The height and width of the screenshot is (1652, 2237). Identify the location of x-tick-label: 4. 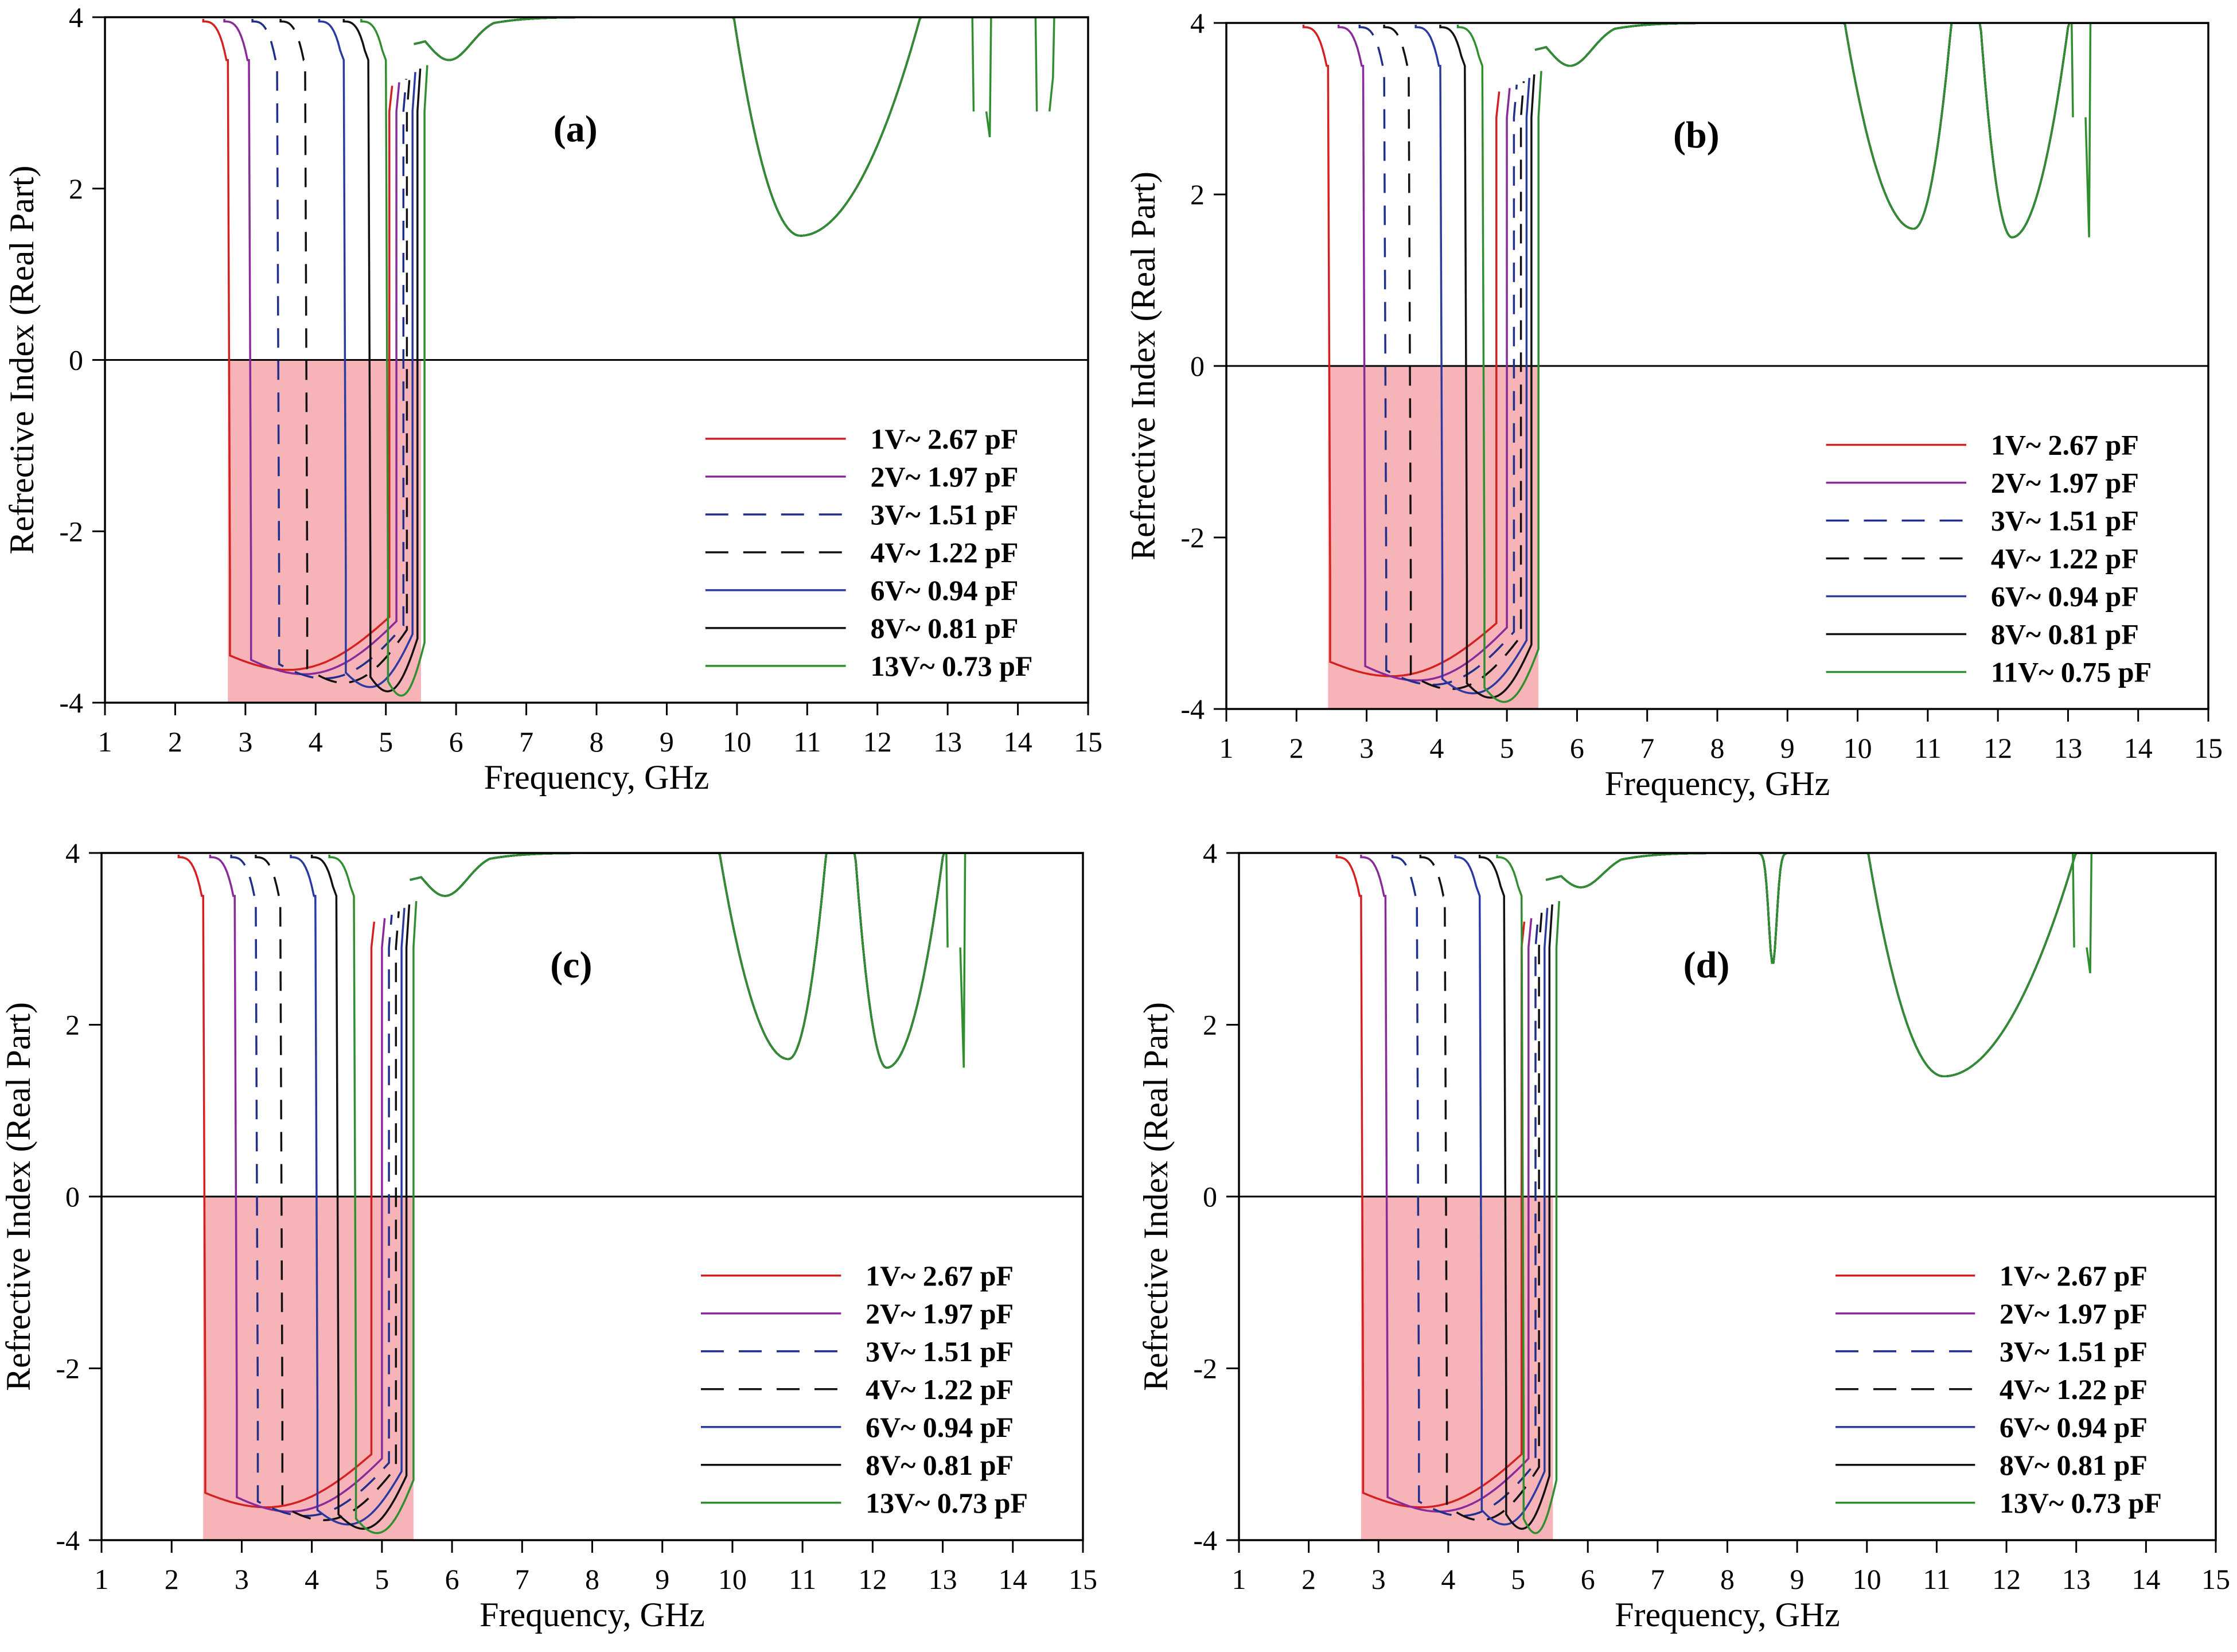
(1448, 1579).